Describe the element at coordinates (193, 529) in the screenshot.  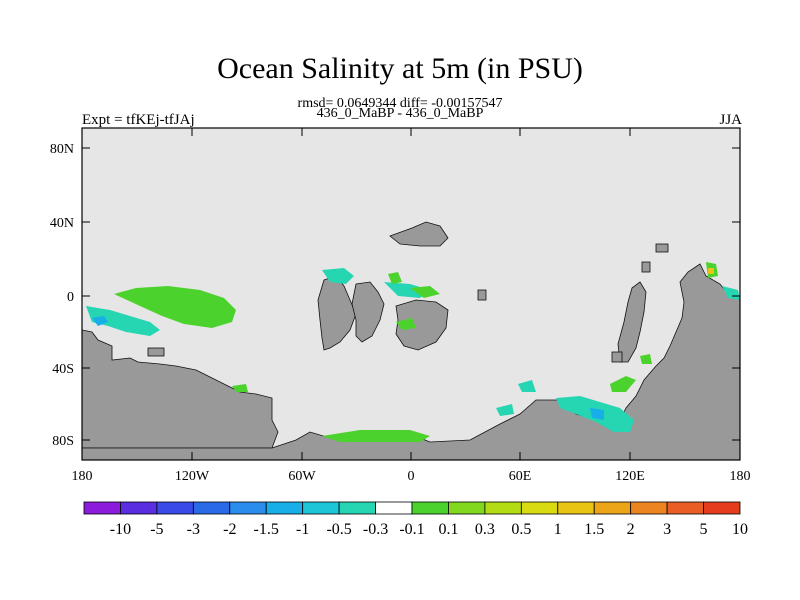
I see `colorbar-label: -3` at that location.